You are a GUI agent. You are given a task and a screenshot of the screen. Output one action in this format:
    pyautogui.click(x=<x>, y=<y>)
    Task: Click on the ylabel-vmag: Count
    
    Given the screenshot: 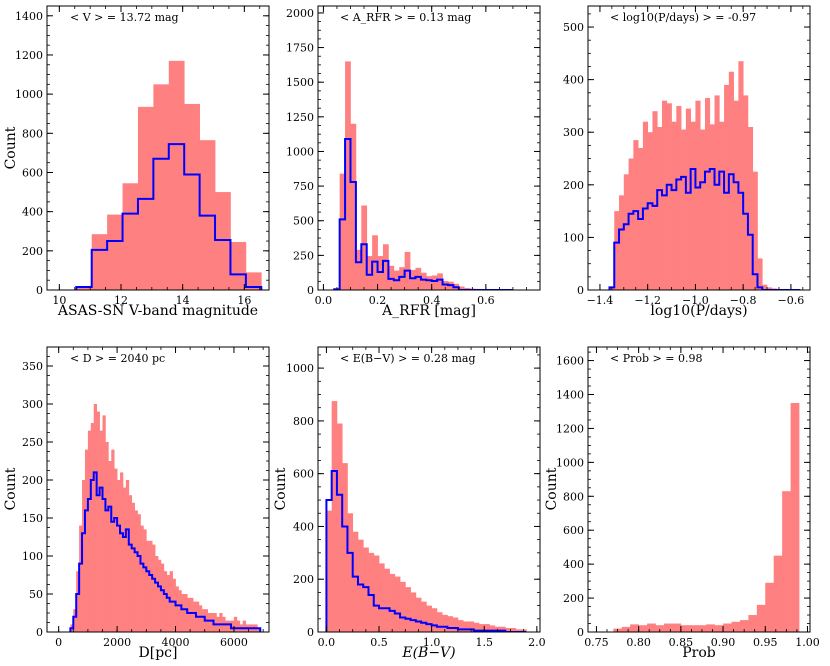 What is the action you would take?
    pyautogui.click(x=11, y=147)
    